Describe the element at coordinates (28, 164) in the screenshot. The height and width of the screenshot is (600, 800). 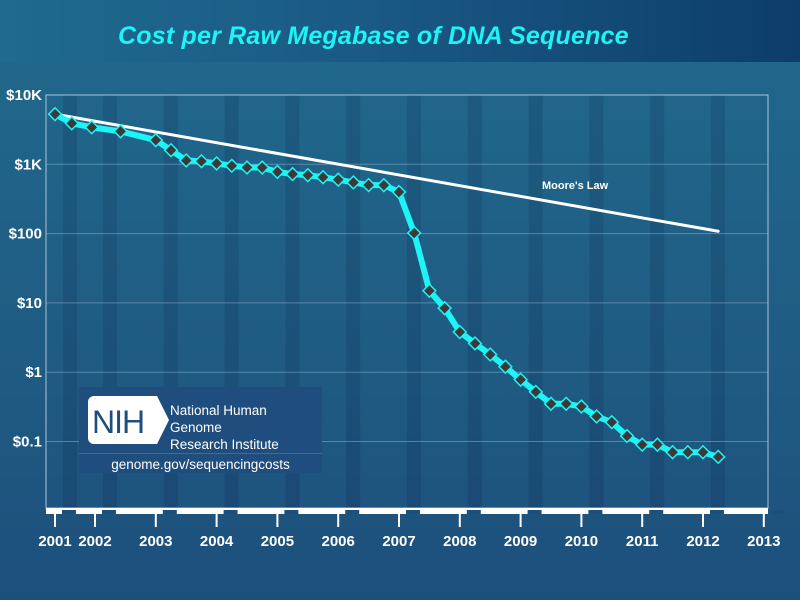
I see `y-tick-label: $1K` at that location.